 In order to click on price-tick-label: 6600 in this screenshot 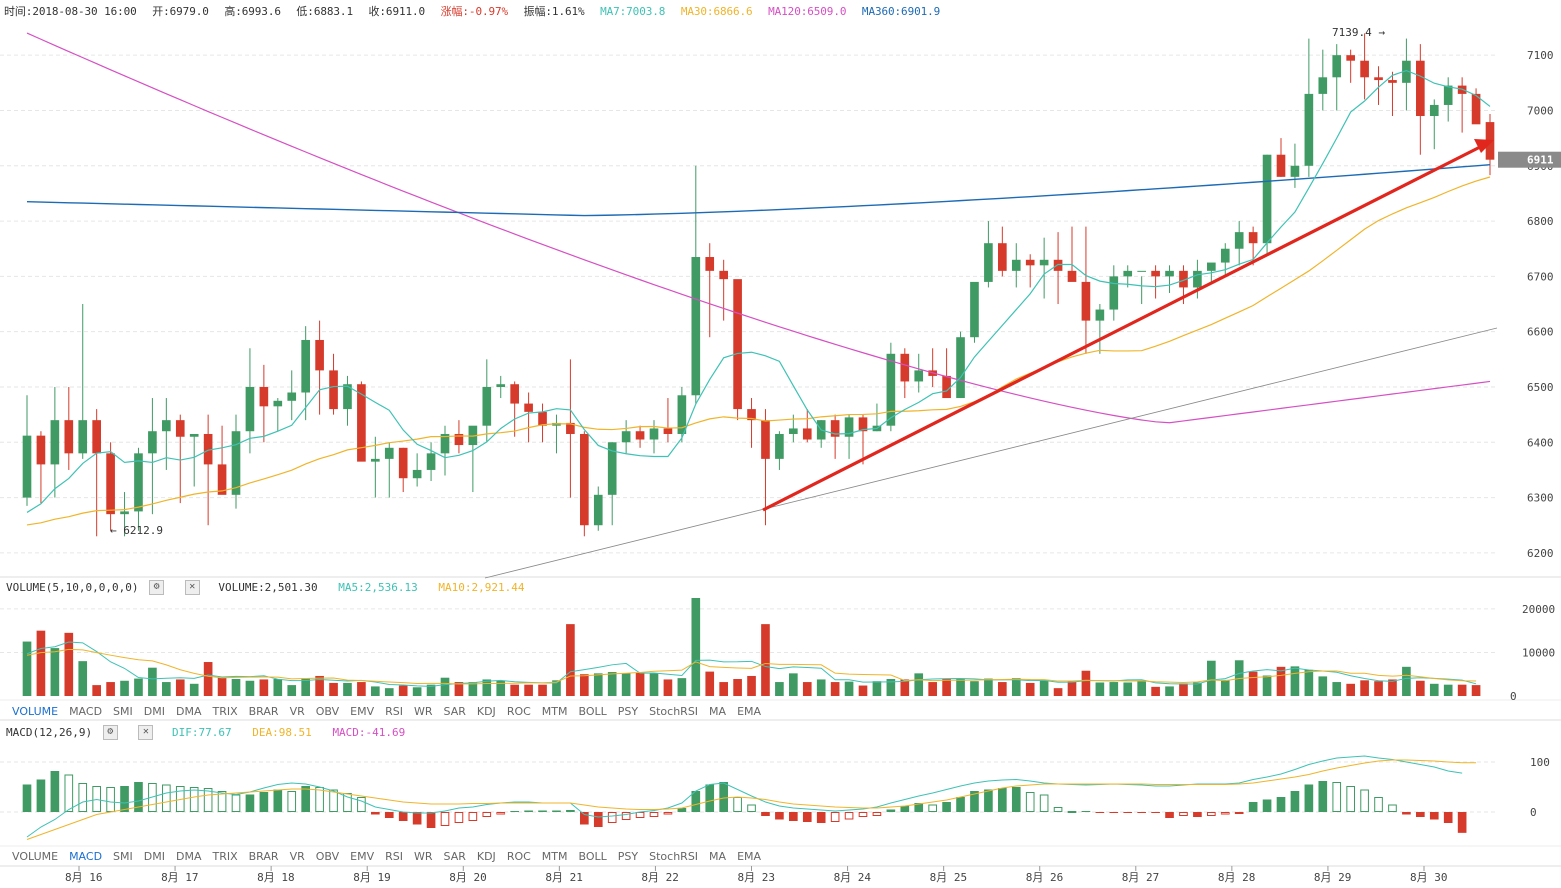, I will do `click(1540, 332)`.